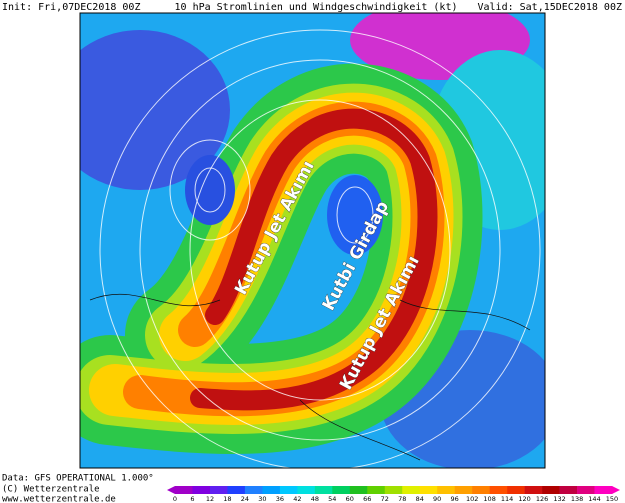 The width and height of the screenshot is (625, 503). I want to click on colorbar-label: 18, so click(227, 499).